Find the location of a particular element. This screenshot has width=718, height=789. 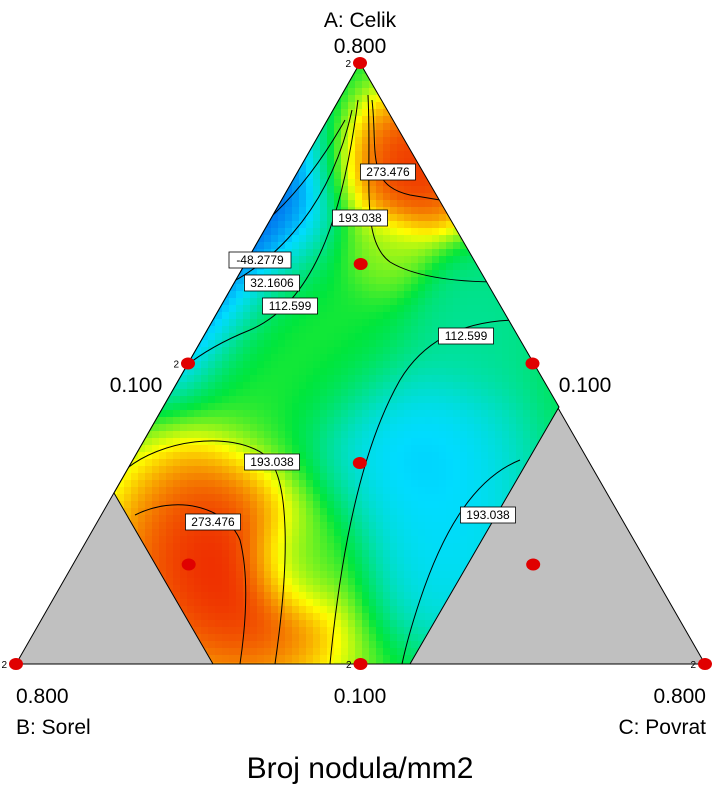

contour-label-box is located at coordinates (466, 336).